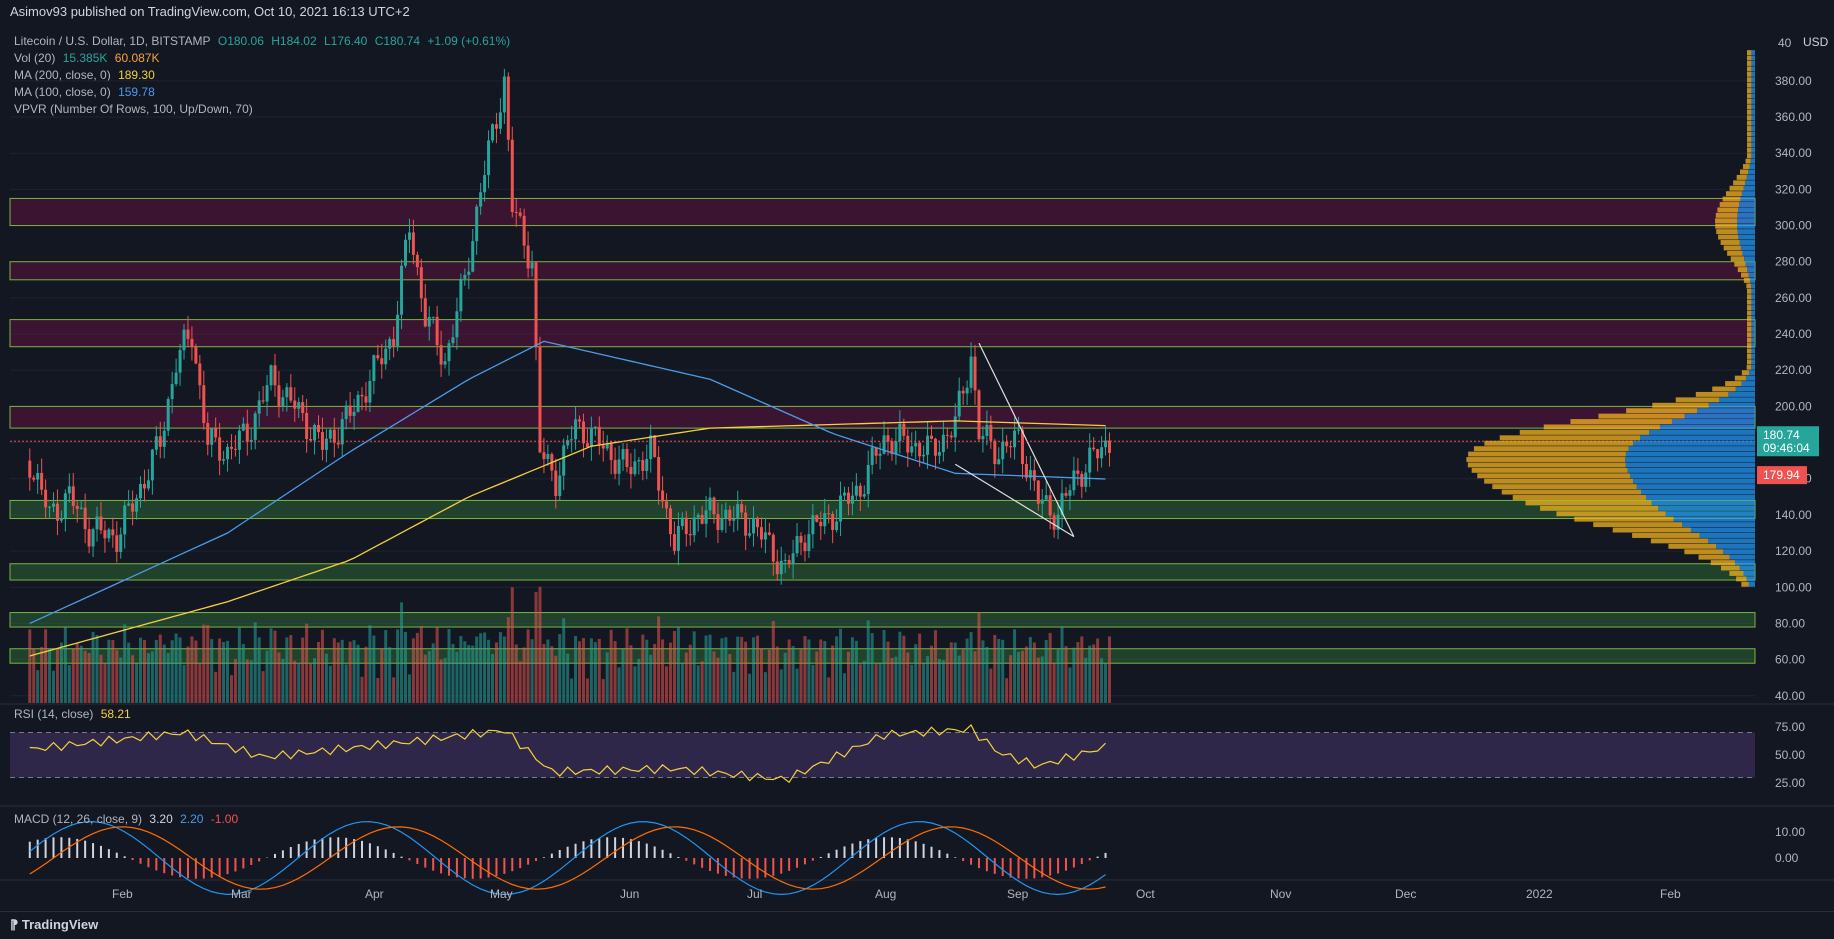  What do you see at coordinates (1014, 500) in the screenshot?
I see `trendline` at bounding box center [1014, 500].